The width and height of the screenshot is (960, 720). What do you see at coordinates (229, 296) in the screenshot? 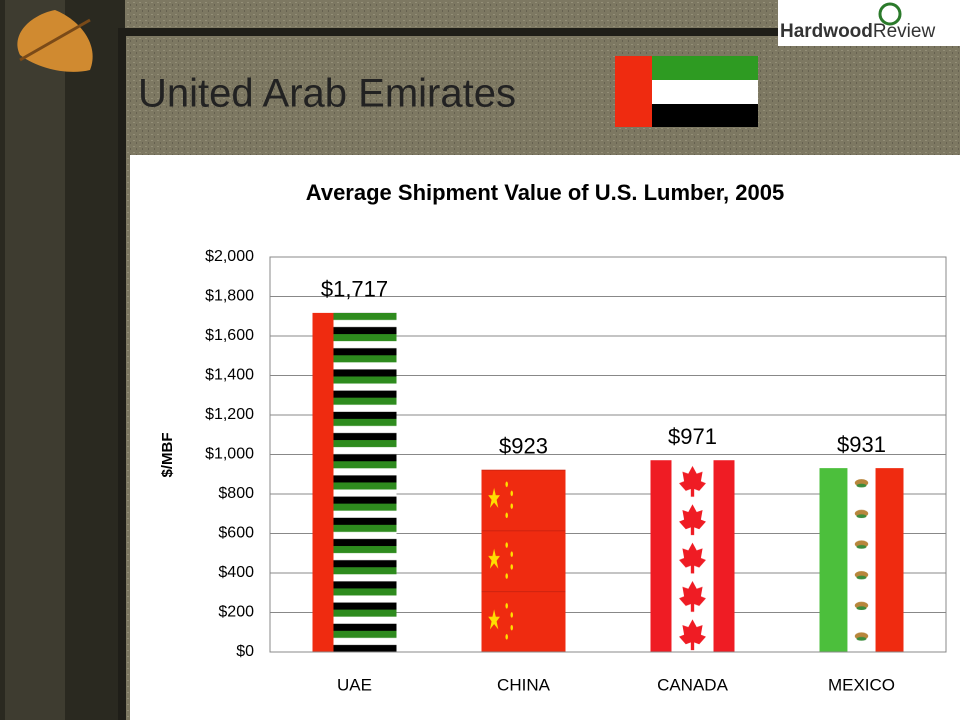
I see `y-tick-label: $1,800` at bounding box center [229, 296].